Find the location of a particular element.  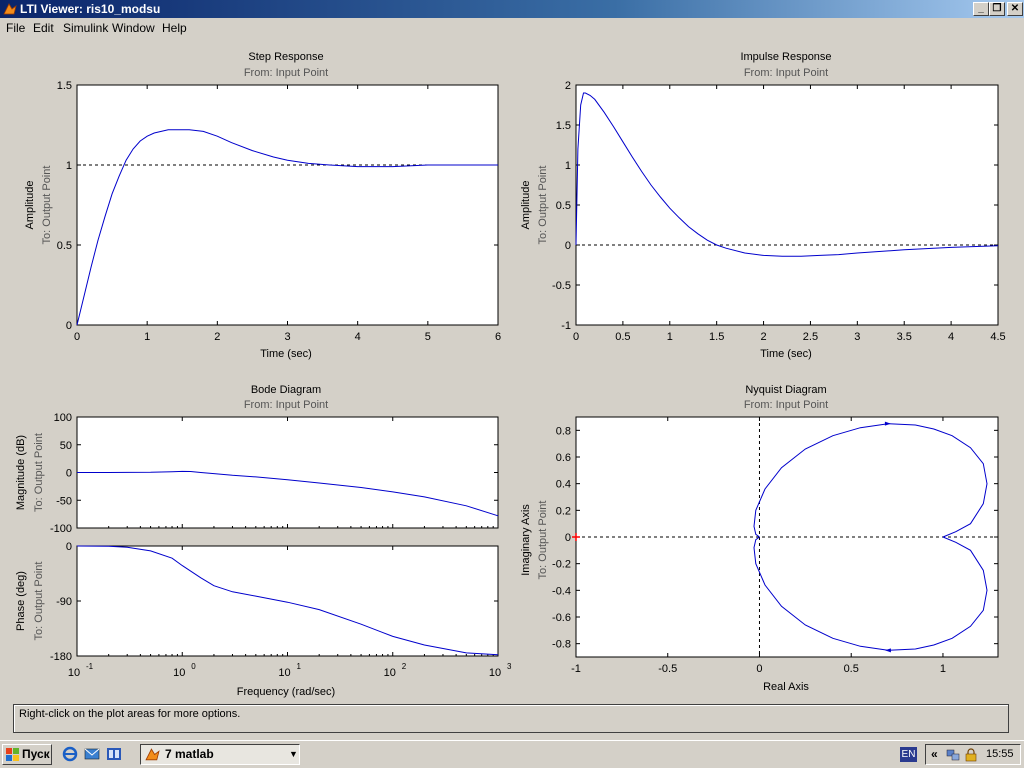

menu-help: Help is located at coordinates (174, 28).